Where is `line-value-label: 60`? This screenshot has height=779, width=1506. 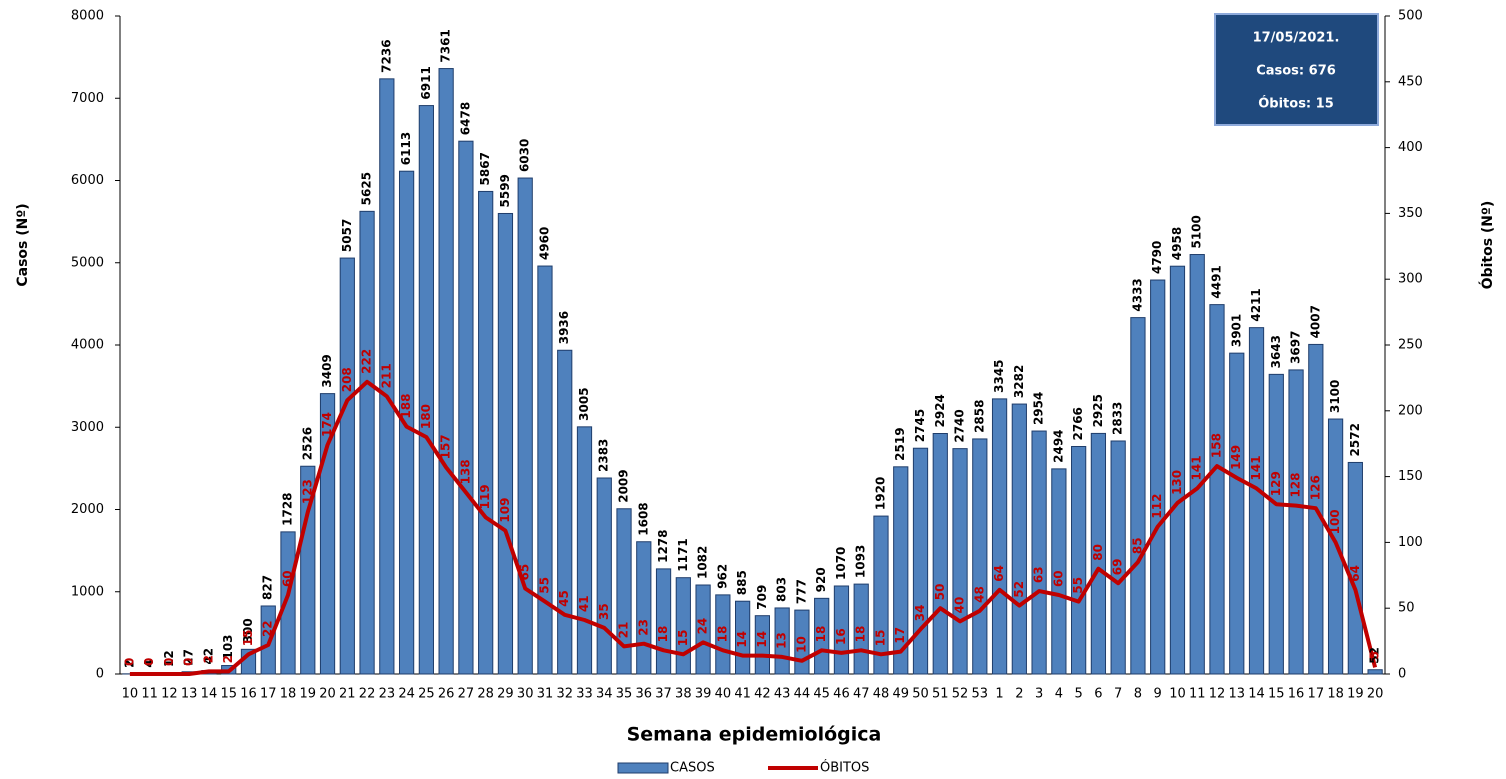
line-value-label: 60 is located at coordinates (1058, 578).